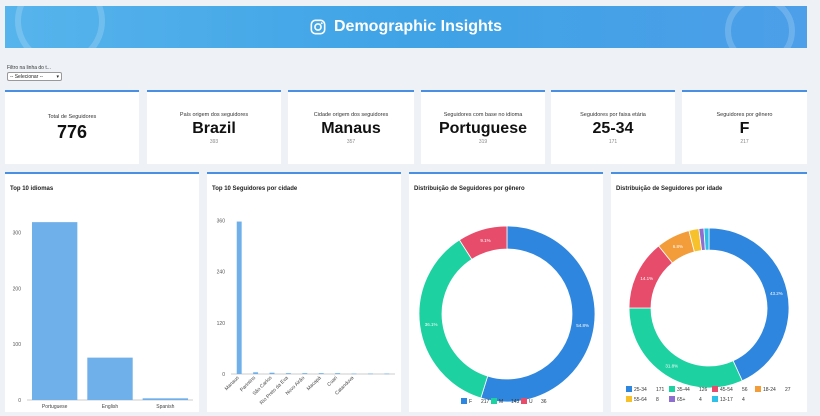 The image size is (820, 416). Describe the element at coordinates (55, 407) in the screenshot. I see `x-tick-label: Portuguese` at that location.